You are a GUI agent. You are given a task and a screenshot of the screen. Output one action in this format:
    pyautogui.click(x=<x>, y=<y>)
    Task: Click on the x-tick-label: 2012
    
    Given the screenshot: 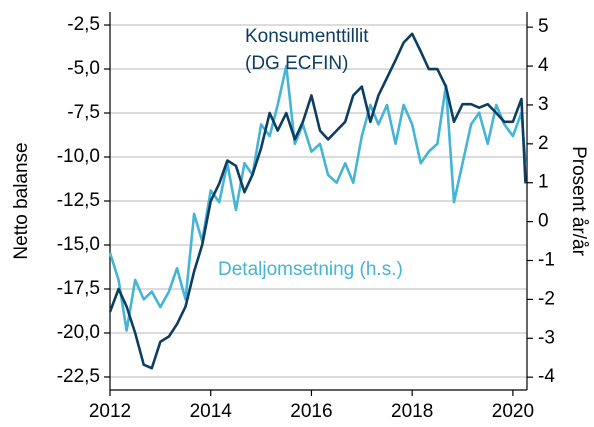 What is the action you would take?
    pyautogui.click(x=110, y=411)
    